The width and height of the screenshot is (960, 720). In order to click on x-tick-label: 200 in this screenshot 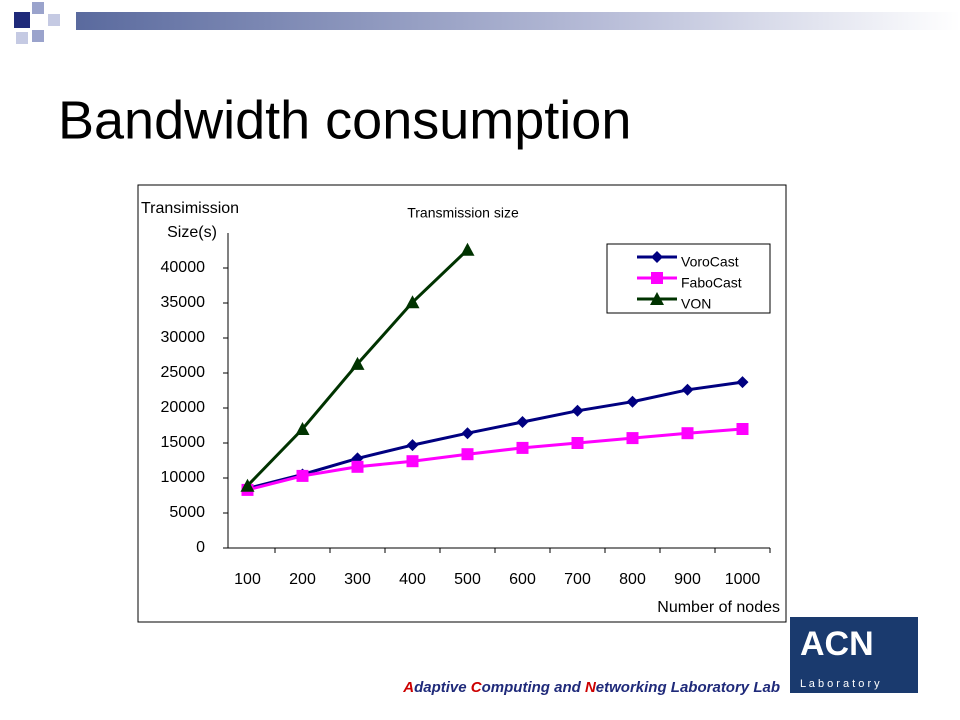, I will do `click(302, 579)`.